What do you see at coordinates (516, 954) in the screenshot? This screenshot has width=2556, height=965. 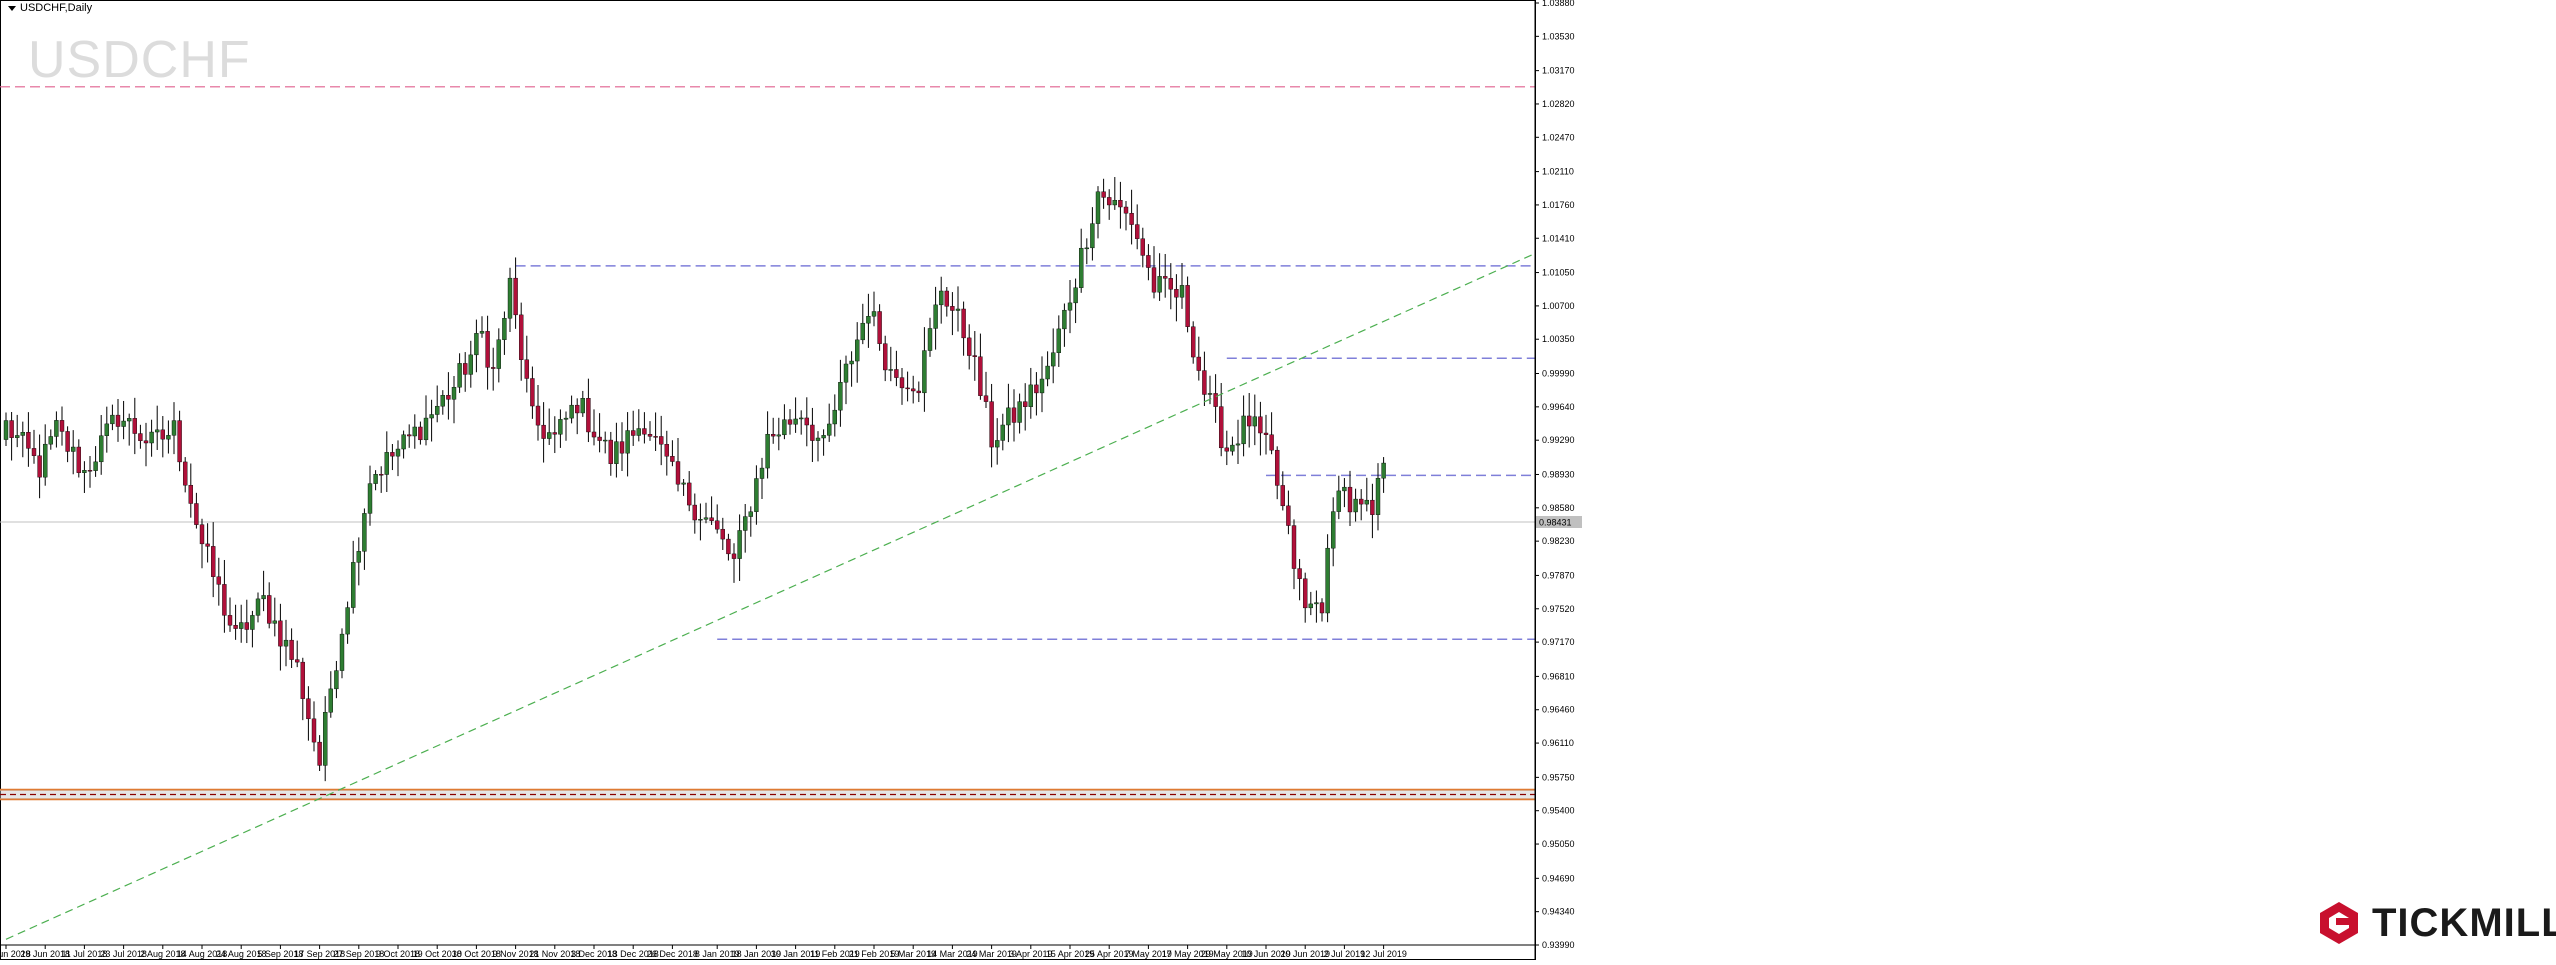 I see `x-tick-label: 9 Nov 2018` at bounding box center [516, 954].